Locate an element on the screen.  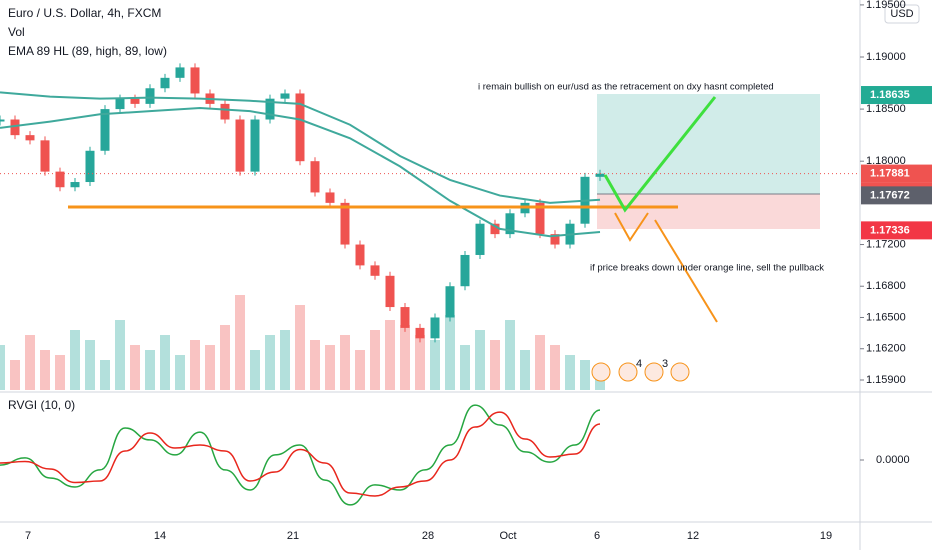
date-label: 21 is located at coordinates (293, 536).